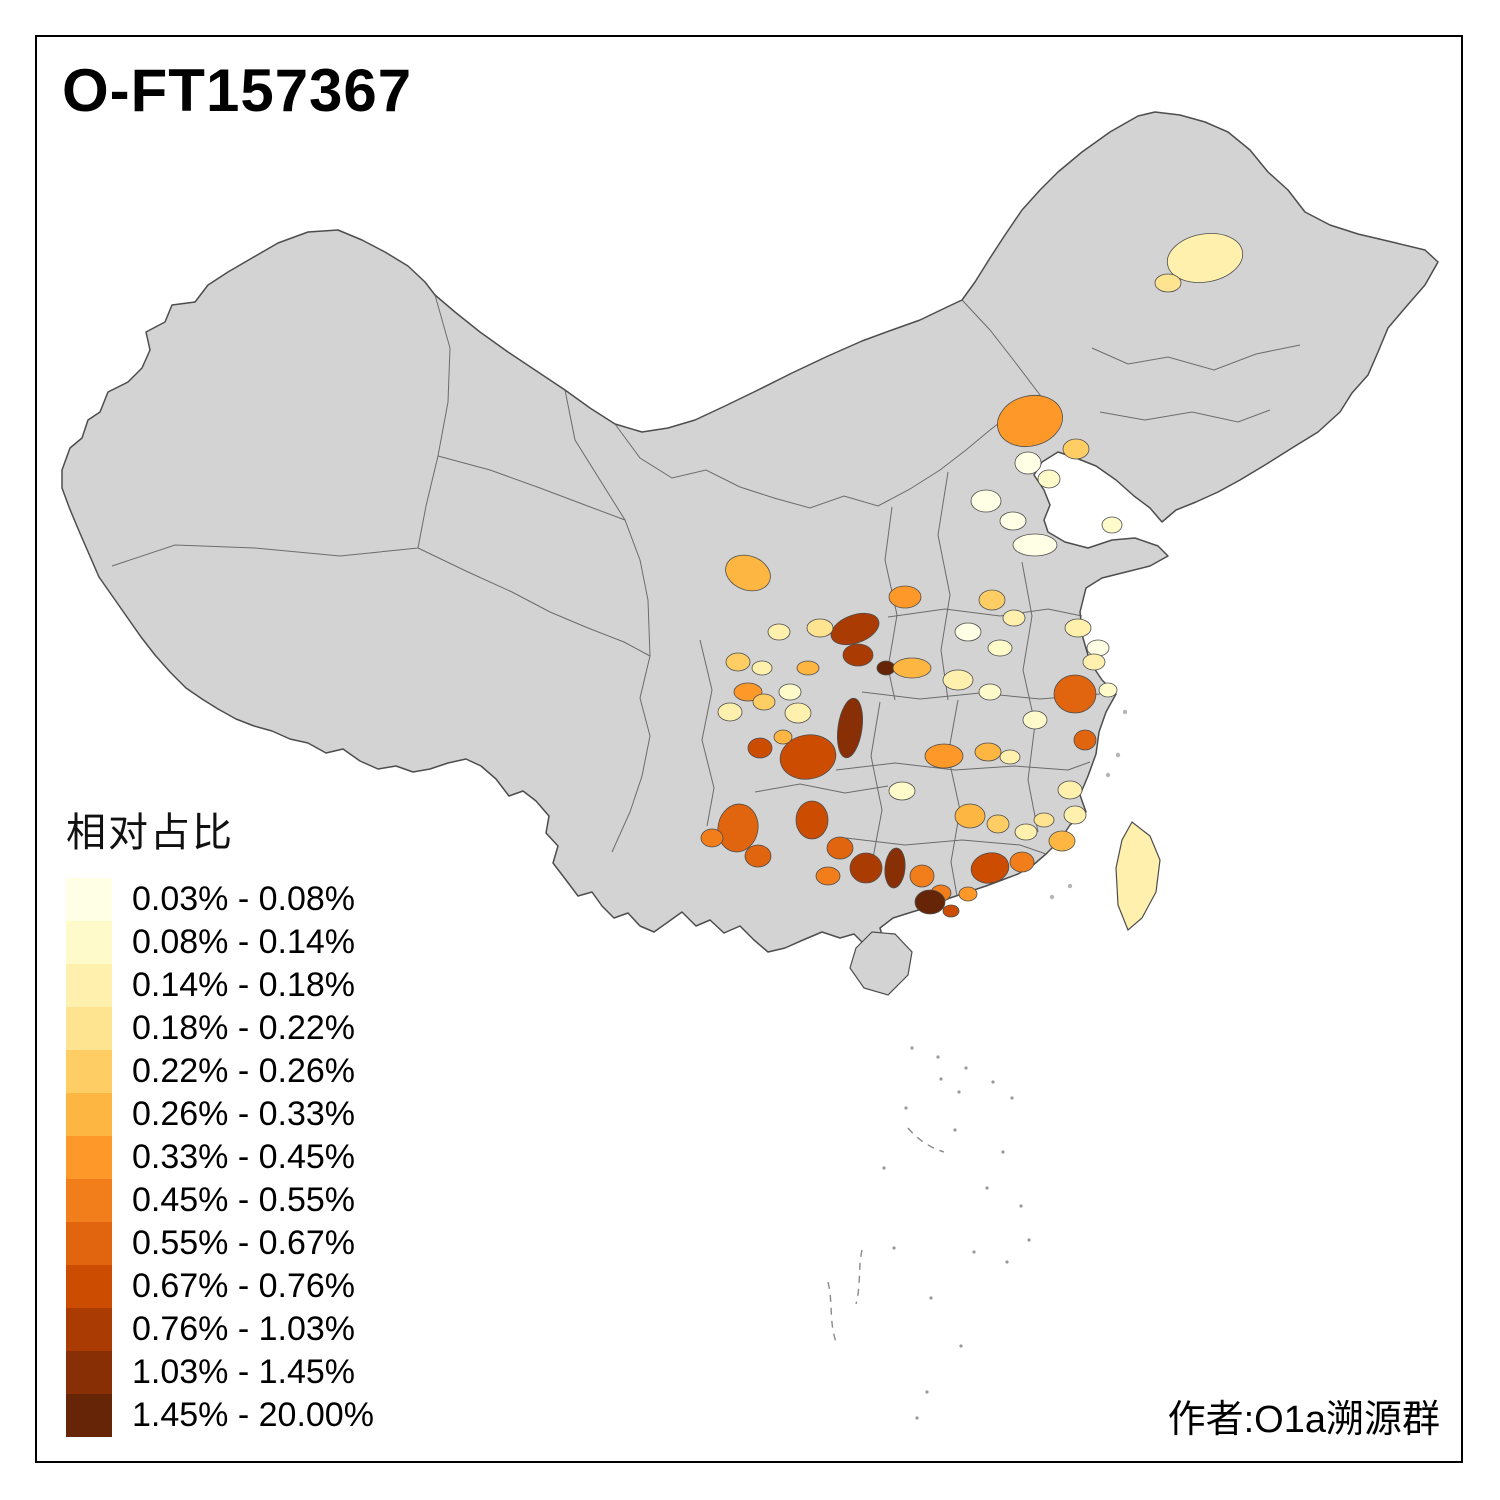  What do you see at coordinates (244, 1372) in the screenshot?
I see `legend-label: 1.03% - 1.45%` at bounding box center [244, 1372].